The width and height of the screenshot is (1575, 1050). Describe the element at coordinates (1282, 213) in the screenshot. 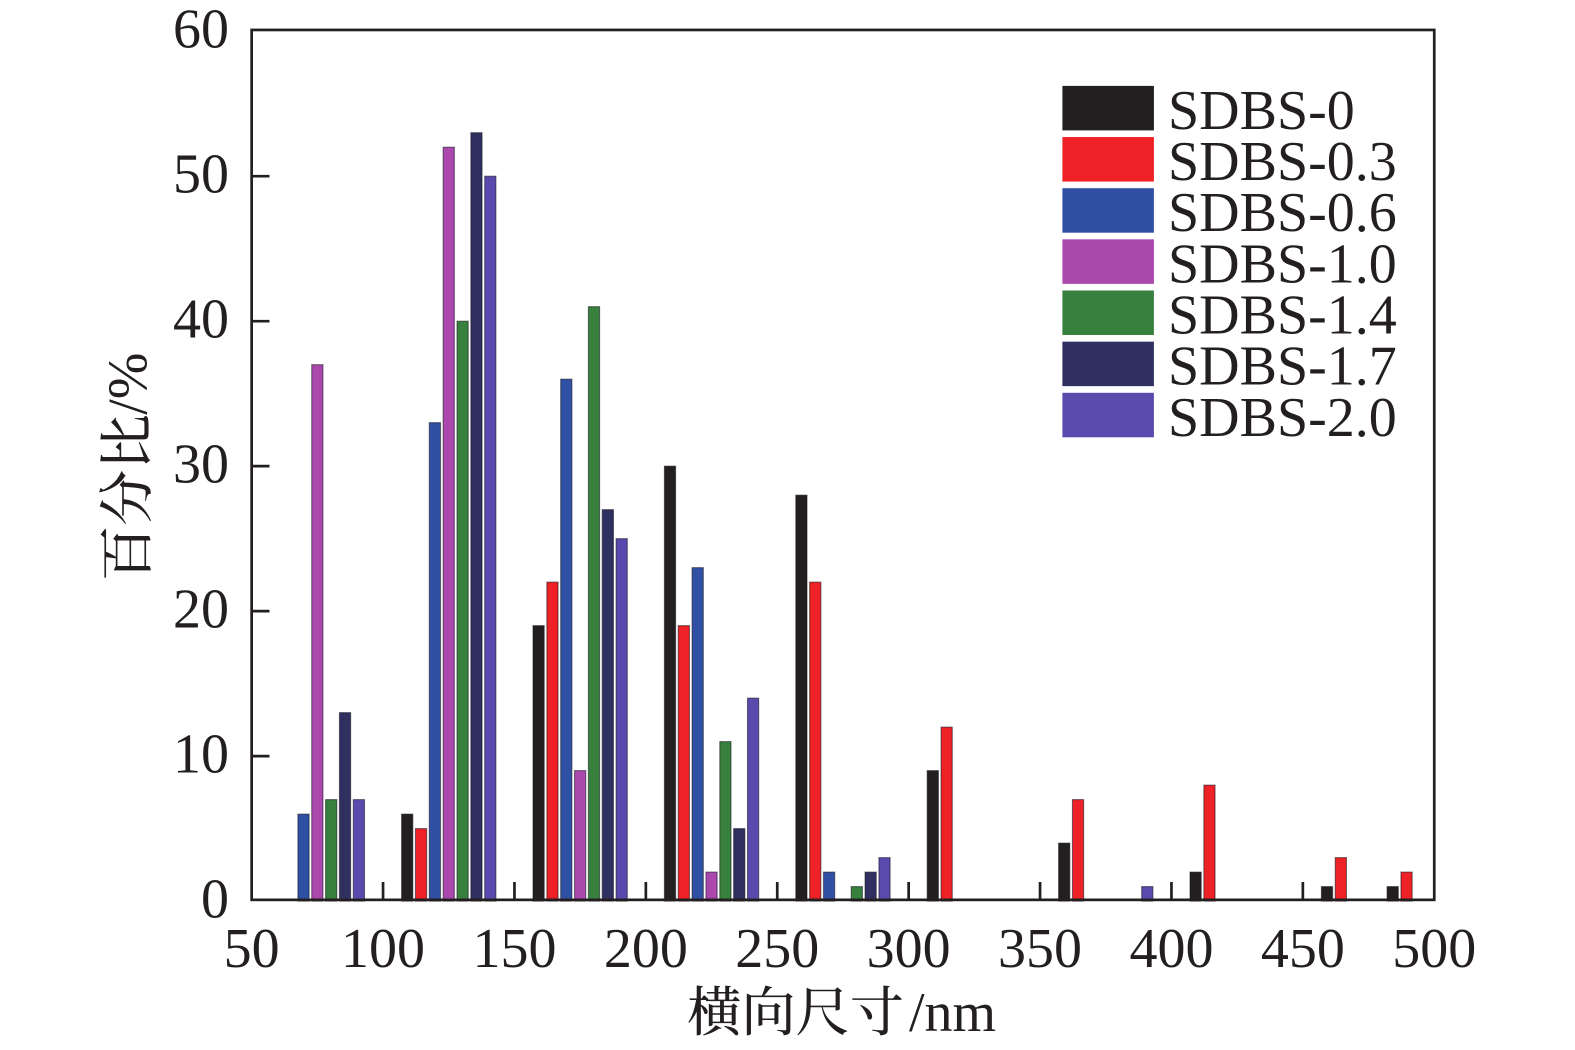

I see `svg-text: SDBS-0.6` at that location.